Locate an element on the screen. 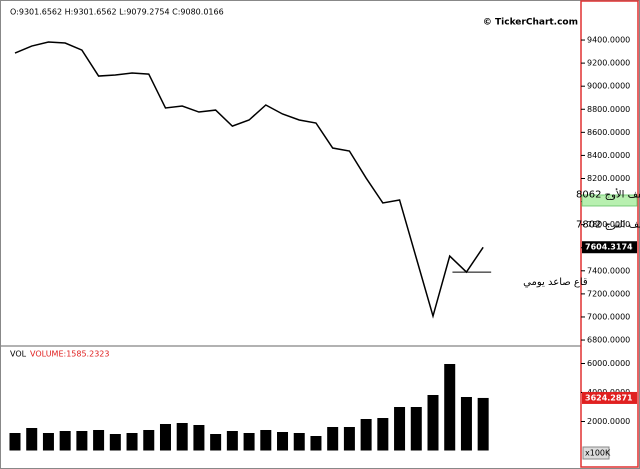 This screenshot has width=640, height=469. annotation: شفف الترج 7802 is located at coordinates (608, 224).